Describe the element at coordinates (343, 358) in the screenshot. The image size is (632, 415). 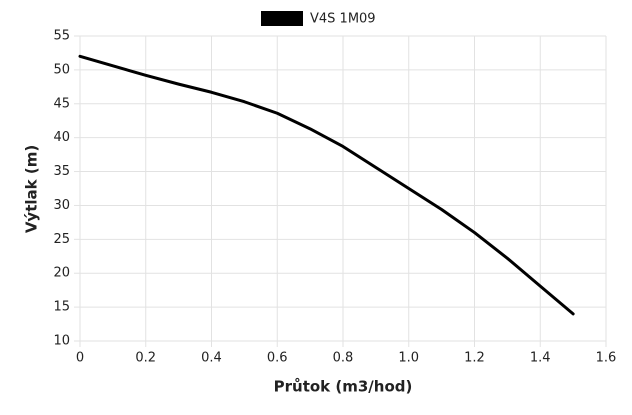
I see `x-tick-label: 0.8` at that location.